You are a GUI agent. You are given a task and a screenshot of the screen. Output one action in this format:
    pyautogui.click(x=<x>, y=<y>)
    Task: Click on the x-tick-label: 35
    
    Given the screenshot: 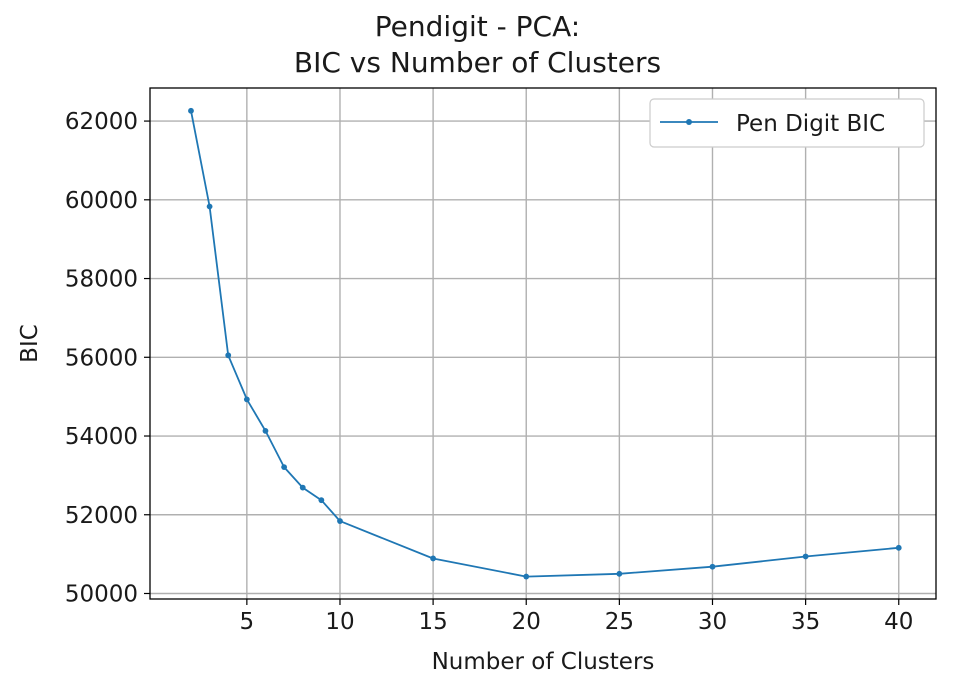 What is the action you would take?
    pyautogui.click(x=805, y=622)
    